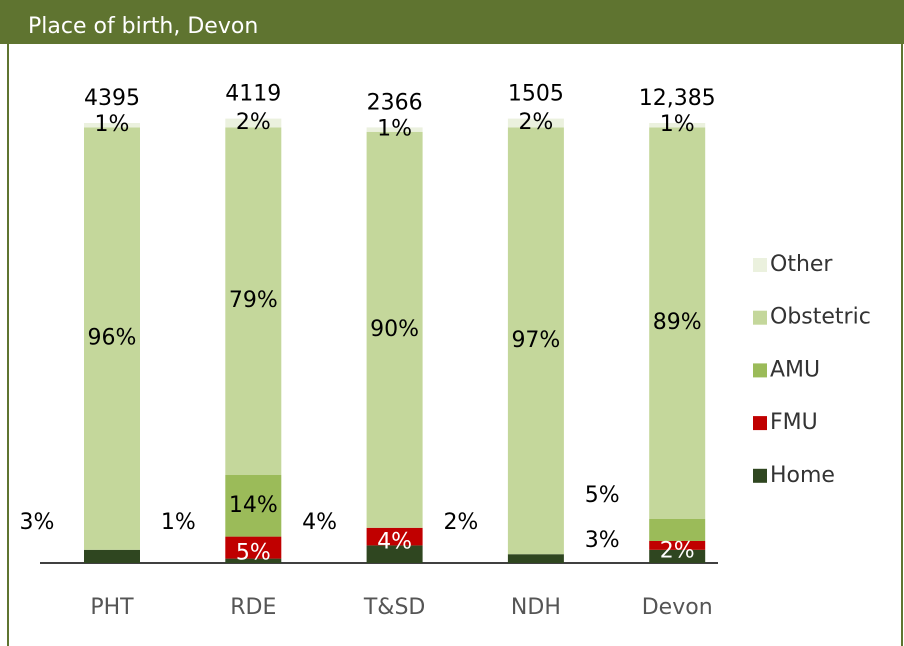 The image size is (904, 646). I want to click on legend-label: FMU, so click(794, 422).